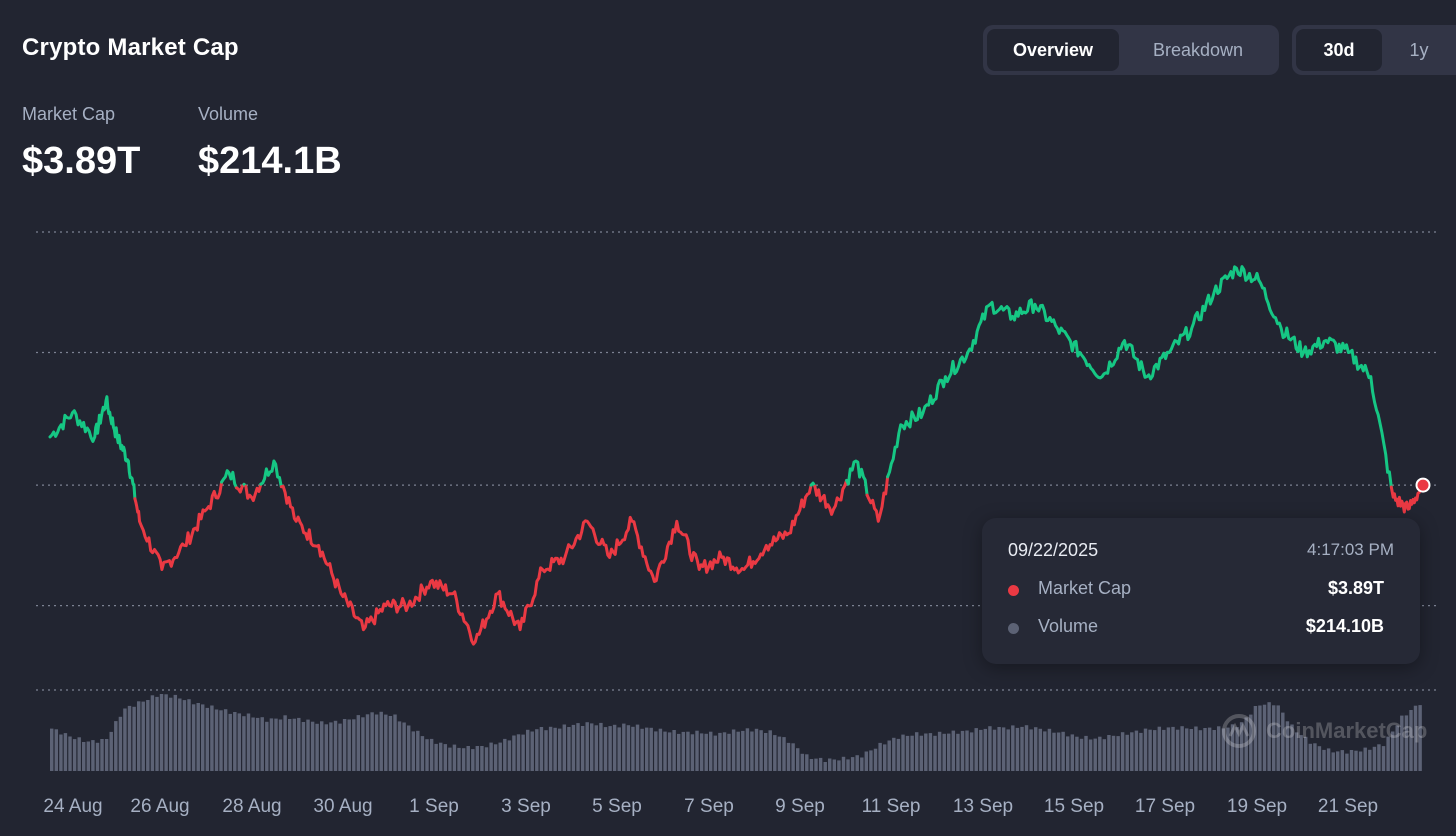  I want to click on x-tick-label: 15 Sep, so click(1074, 806).